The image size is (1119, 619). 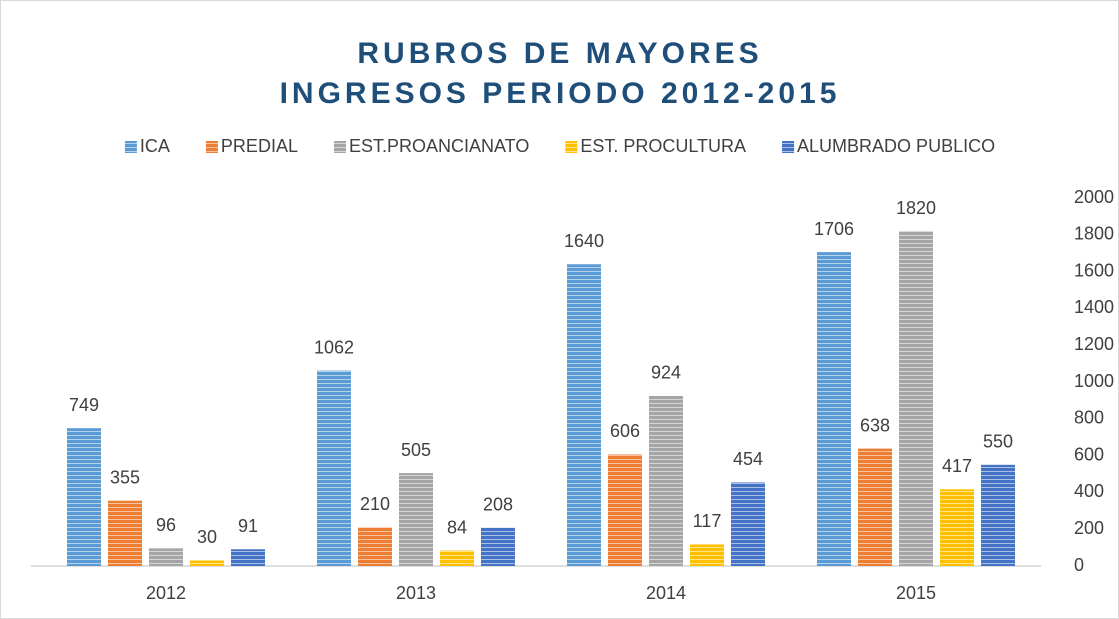 I want to click on x-tick-label: 2015, so click(x=916, y=593).